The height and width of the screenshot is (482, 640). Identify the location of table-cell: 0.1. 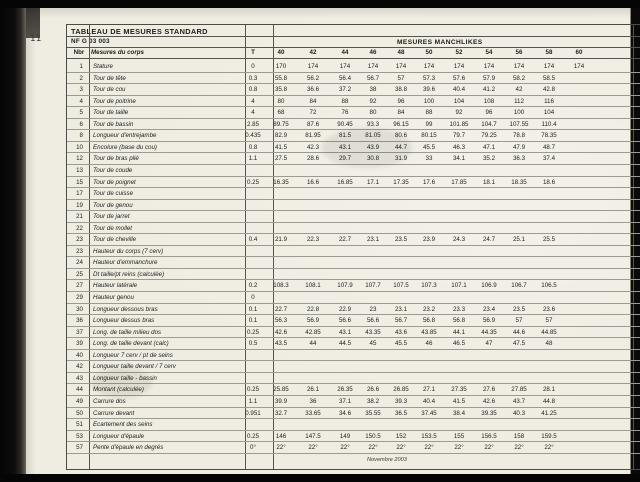
(253, 321).